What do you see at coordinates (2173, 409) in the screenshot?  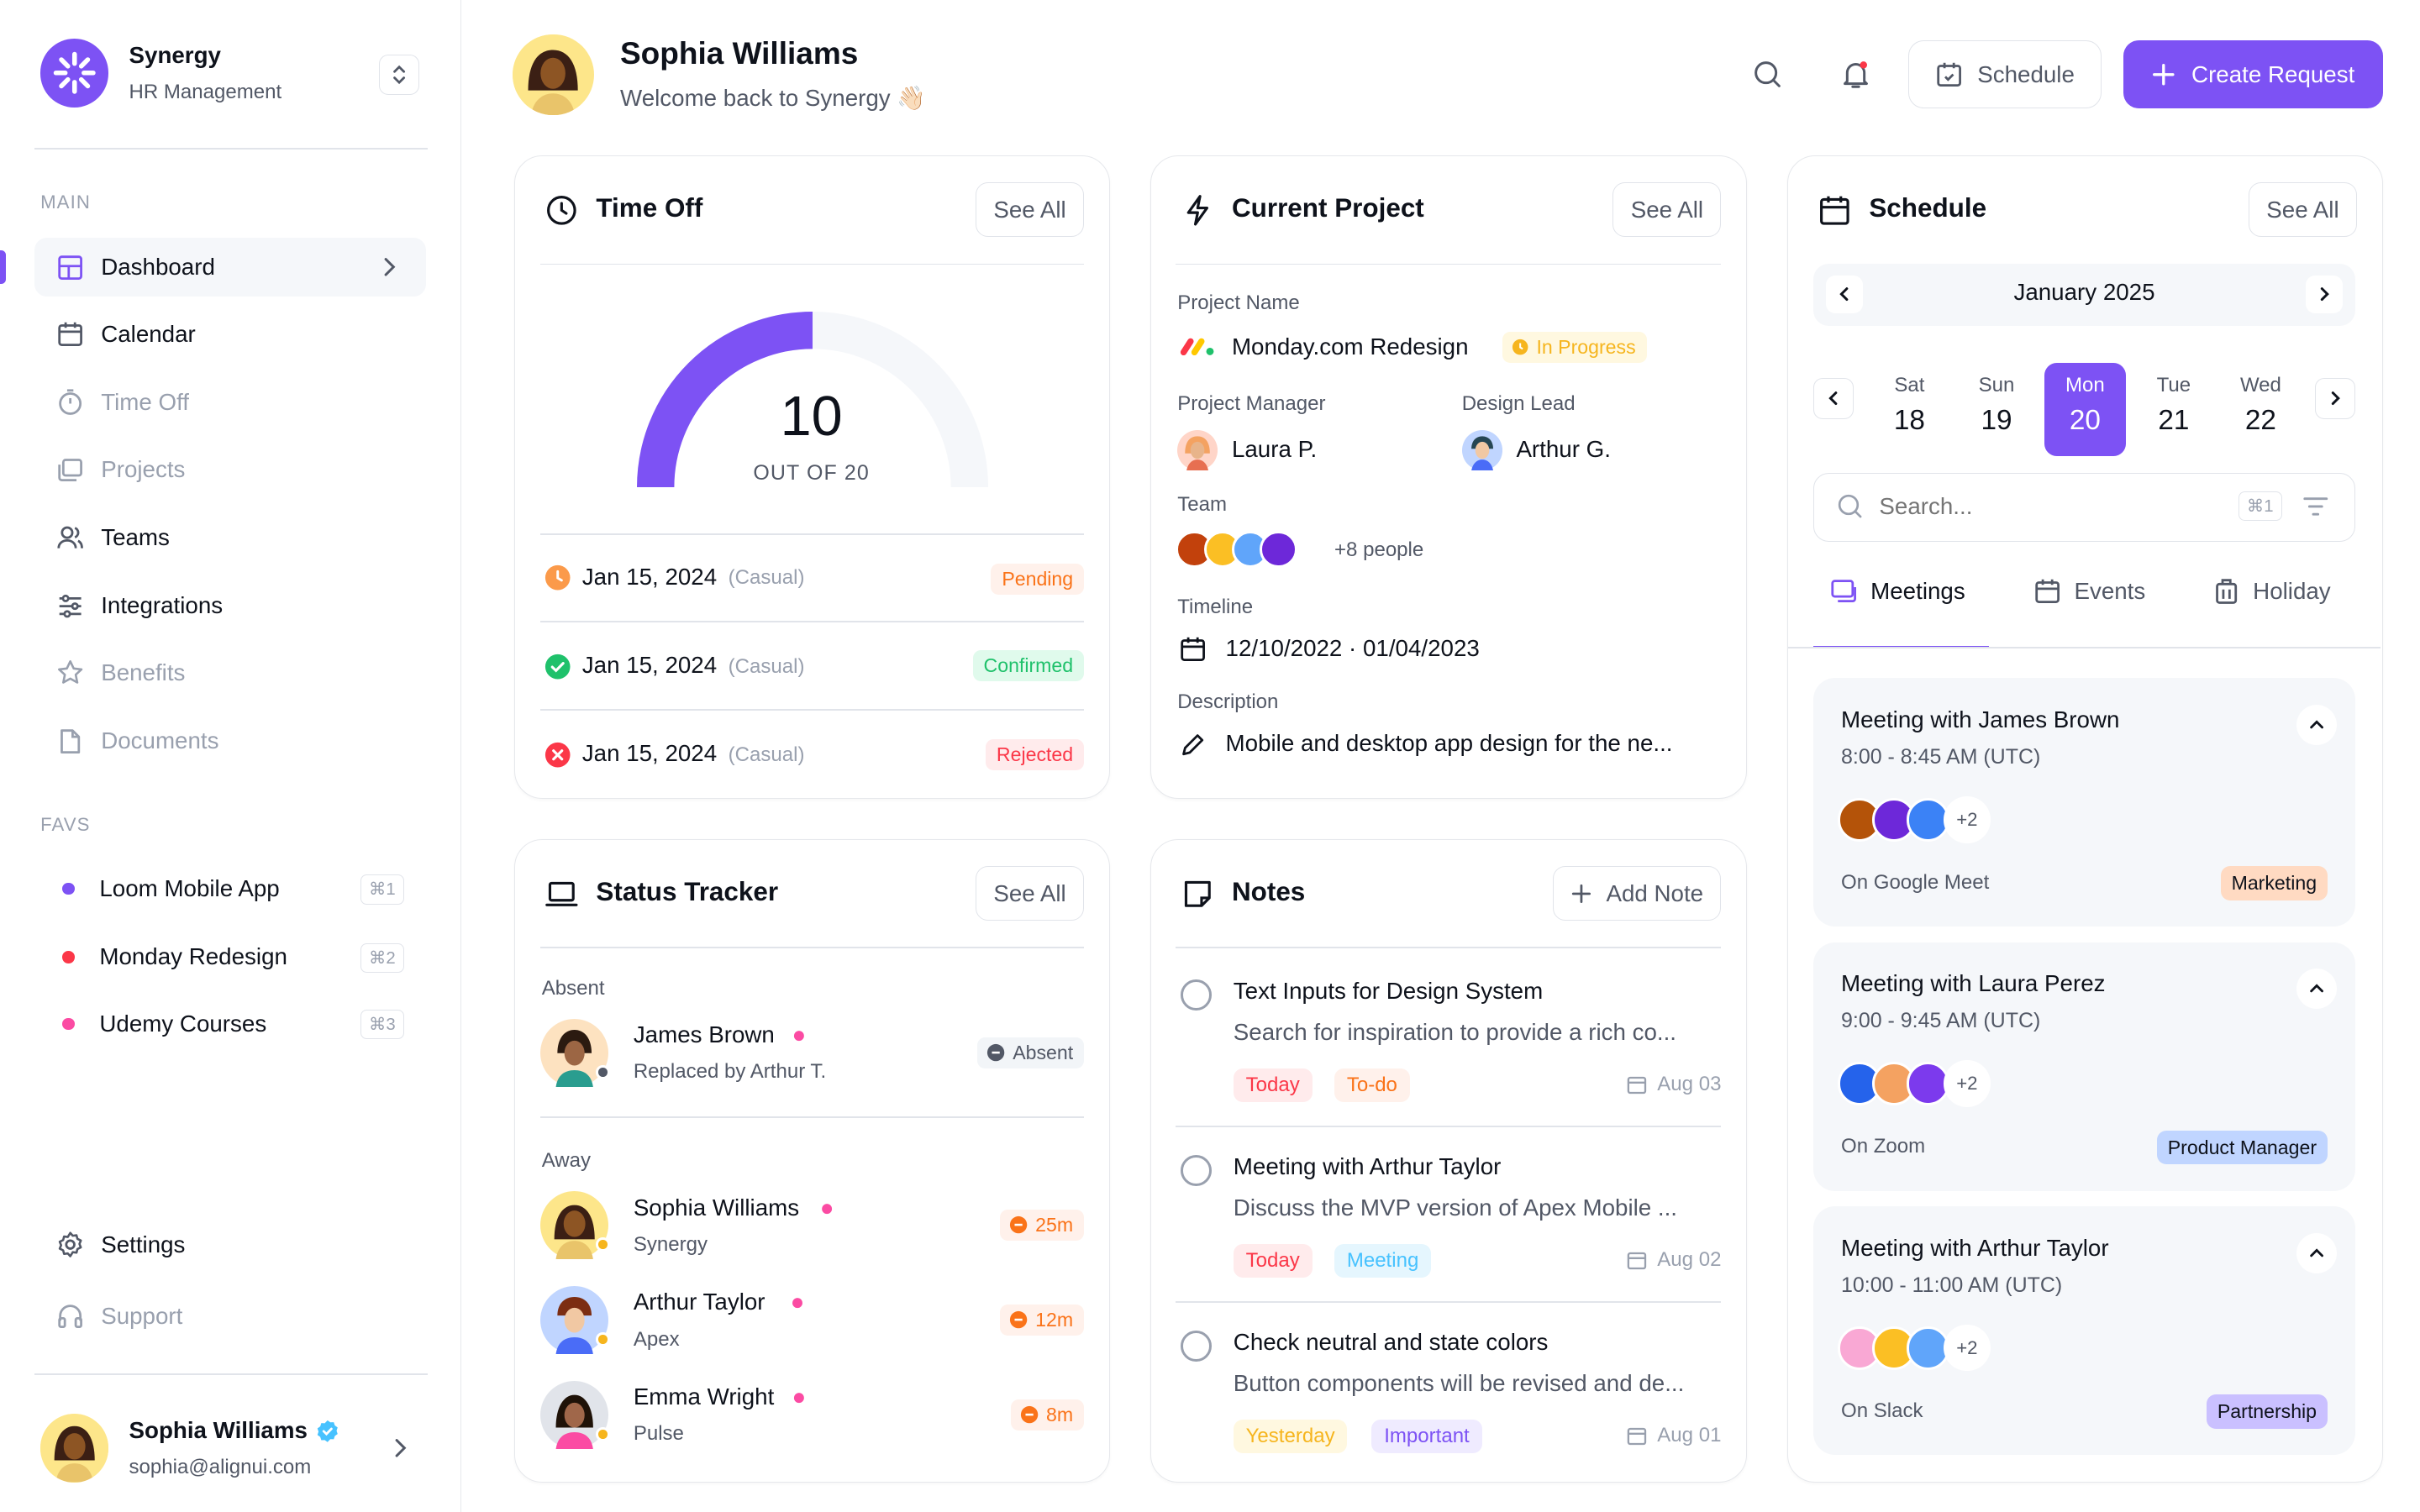 I see `day-cell: Tue 21` at bounding box center [2173, 409].